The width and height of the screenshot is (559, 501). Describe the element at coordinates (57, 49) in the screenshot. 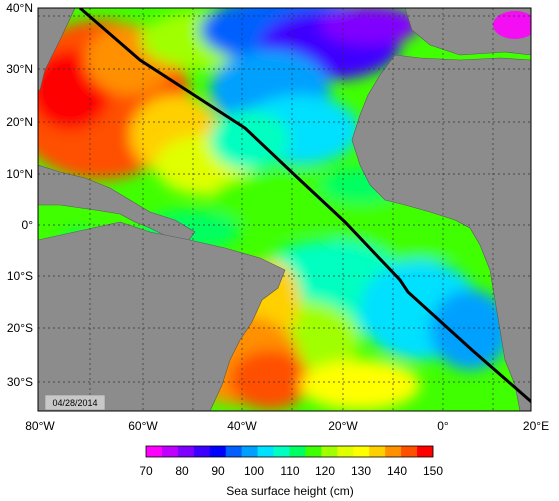

I see `land-north-america` at that location.